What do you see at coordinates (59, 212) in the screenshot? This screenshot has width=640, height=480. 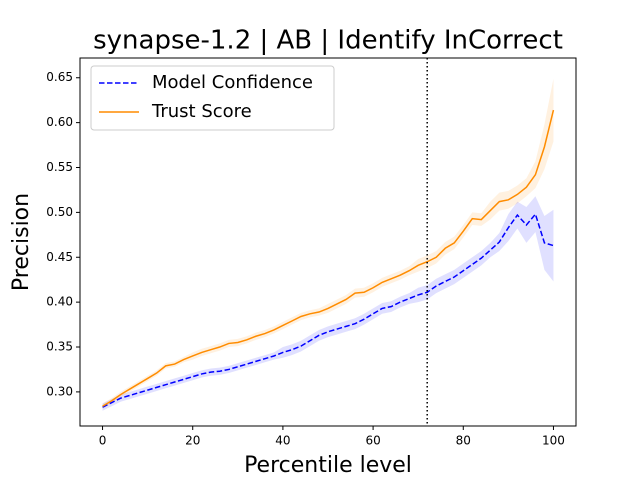 I see `y-tick-label: 0.50` at bounding box center [59, 212].